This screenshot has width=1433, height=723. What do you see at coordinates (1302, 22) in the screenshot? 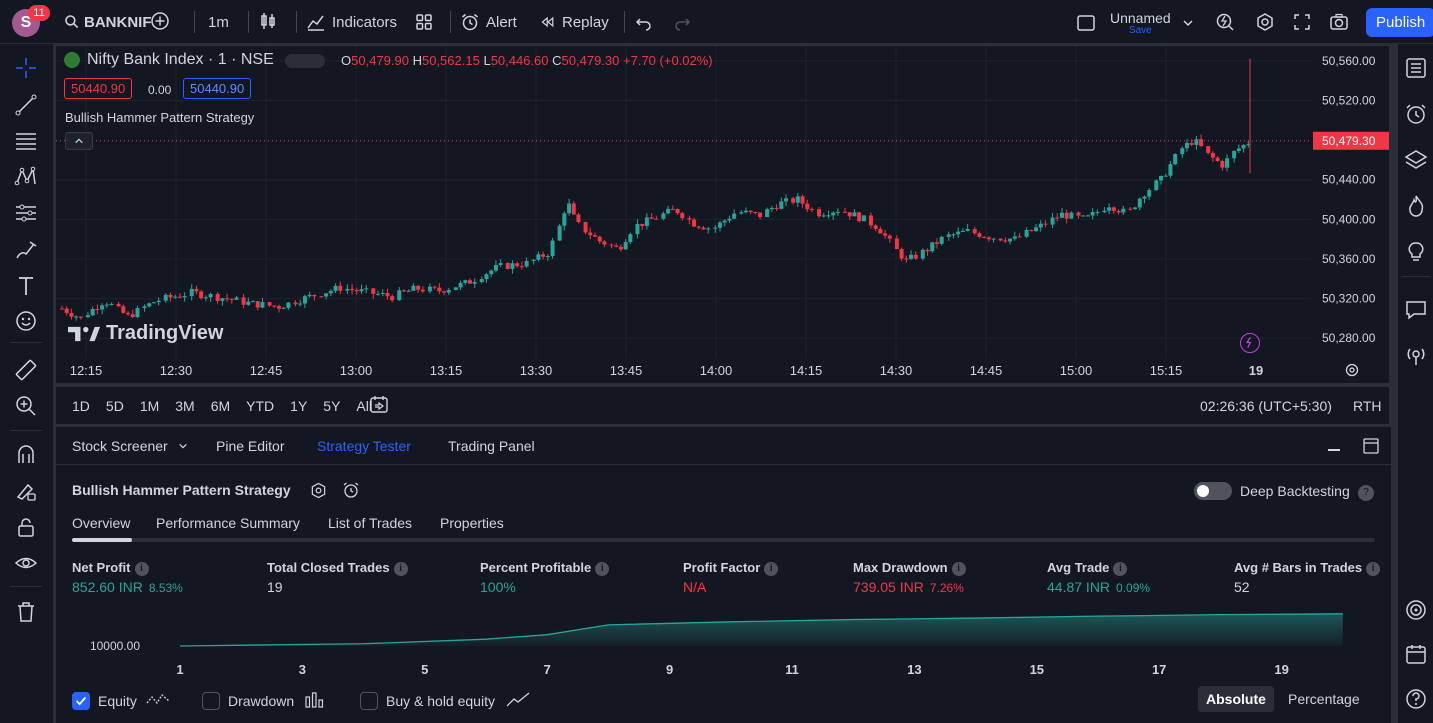
I see `fullscreen-button` at bounding box center [1302, 22].